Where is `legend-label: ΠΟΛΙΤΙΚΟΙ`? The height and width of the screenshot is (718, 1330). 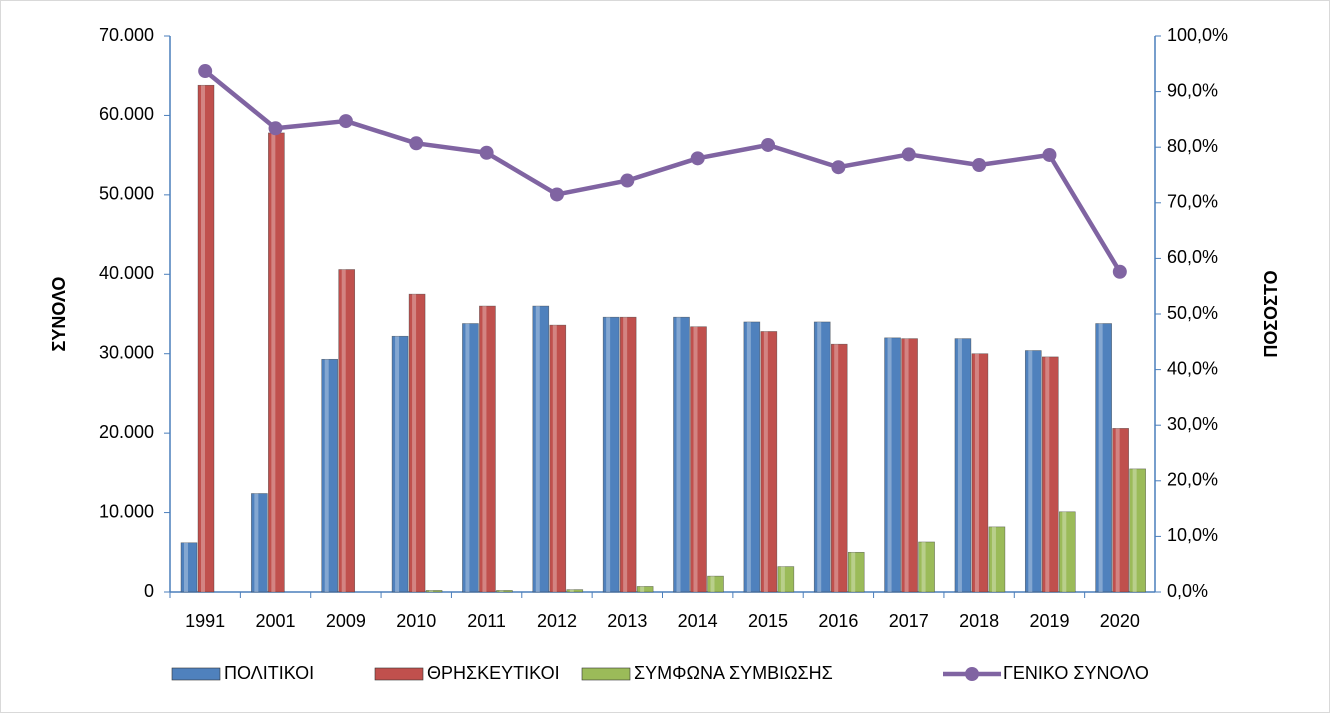
legend-label: ΠΟΛΙΤΙΚΟΙ is located at coordinates (269, 673).